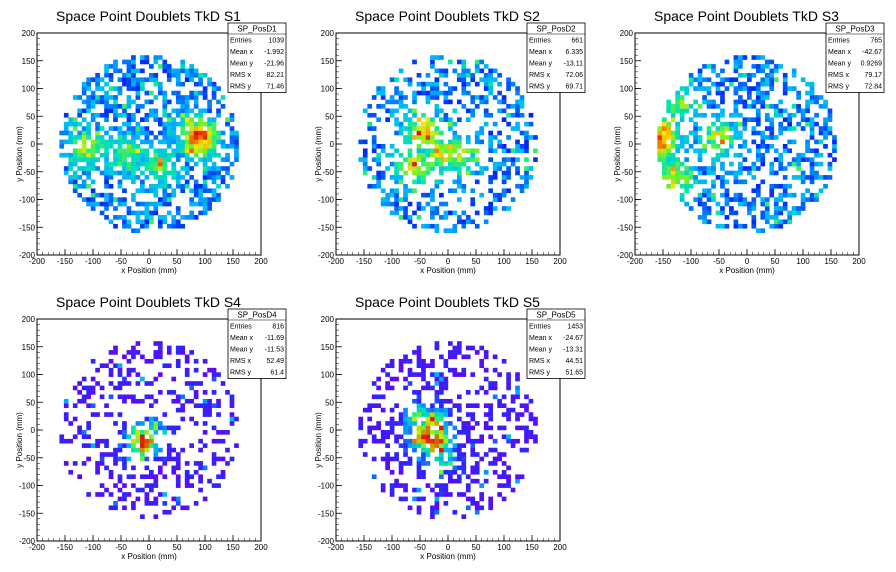 The width and height of the screenshot is (896, 572). I want to click on y-tick-label: -100, so click(27, 200).